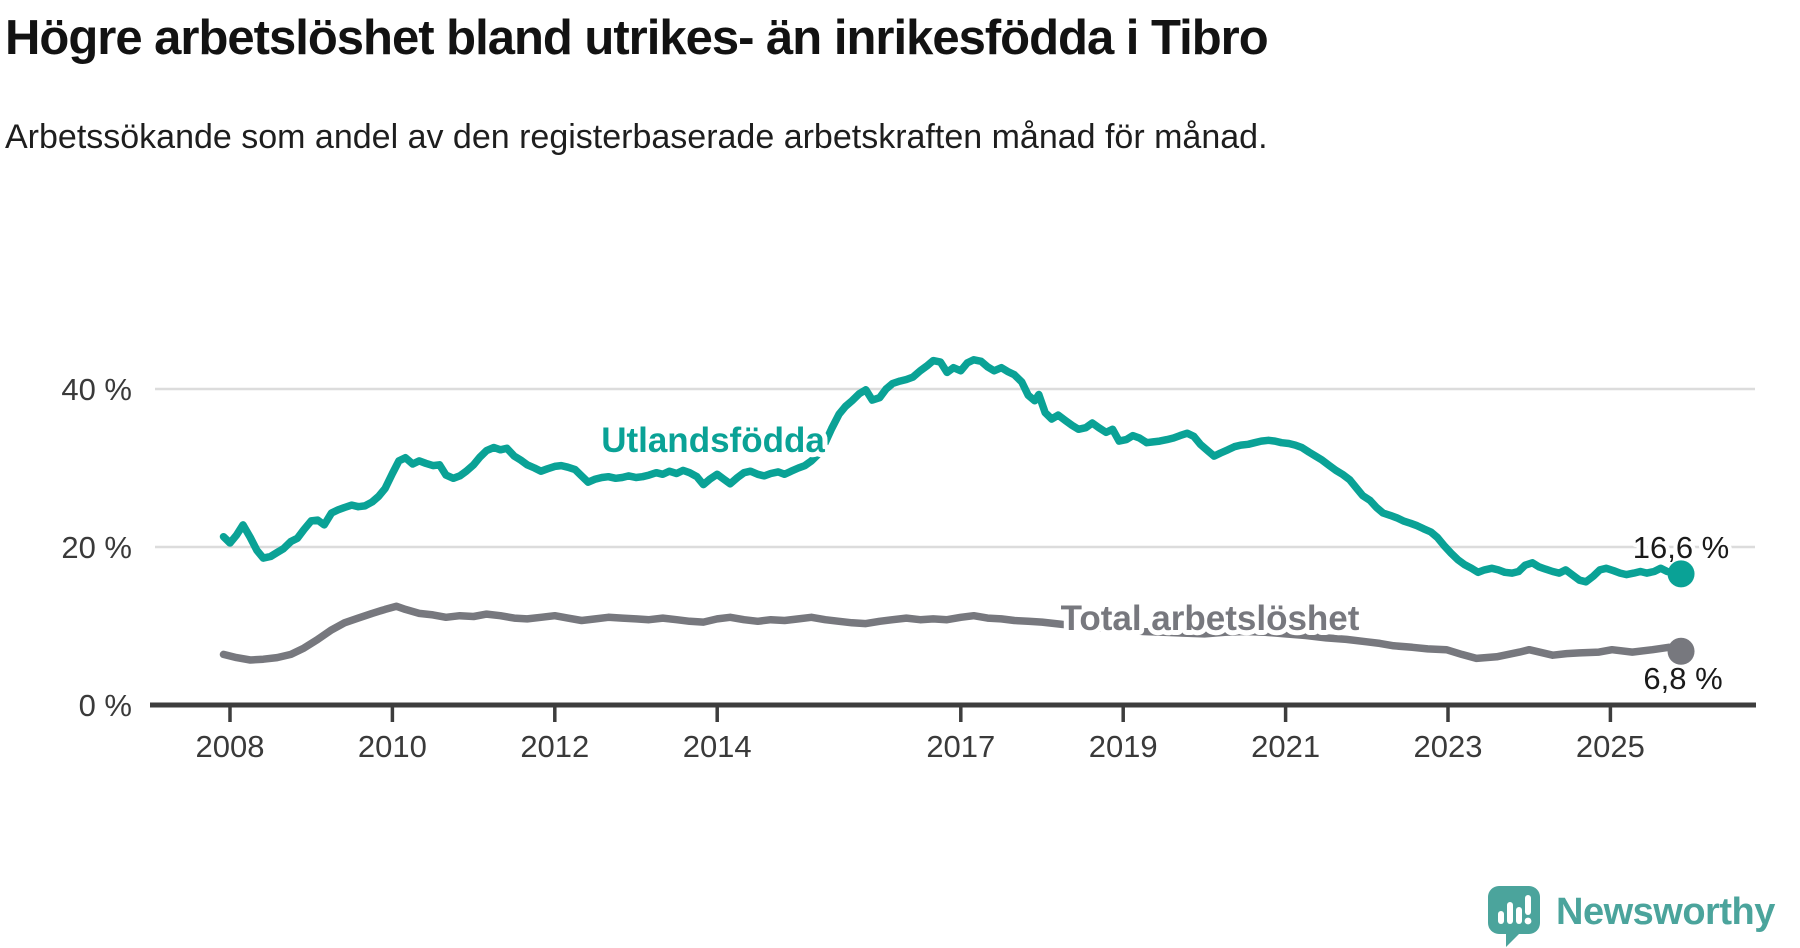 Image resolution: width=1800 pixels, height=948 pixels. What do you see at coordinates (1210, 618) in the screenshot?
I see `series-label-total-arbetsloshet: Total arbetslöshet` at bounding box center [1210, 618].